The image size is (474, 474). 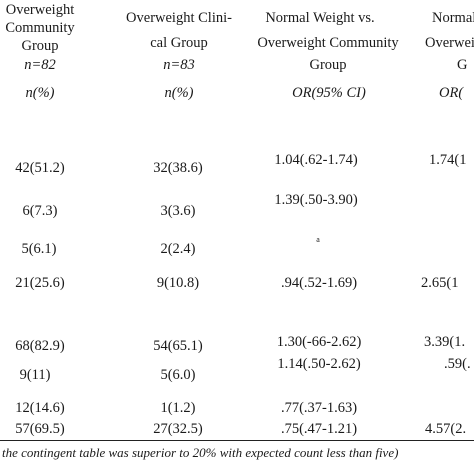 I want to click on table-cell: 57(69.5), so click(x=40, y=429).